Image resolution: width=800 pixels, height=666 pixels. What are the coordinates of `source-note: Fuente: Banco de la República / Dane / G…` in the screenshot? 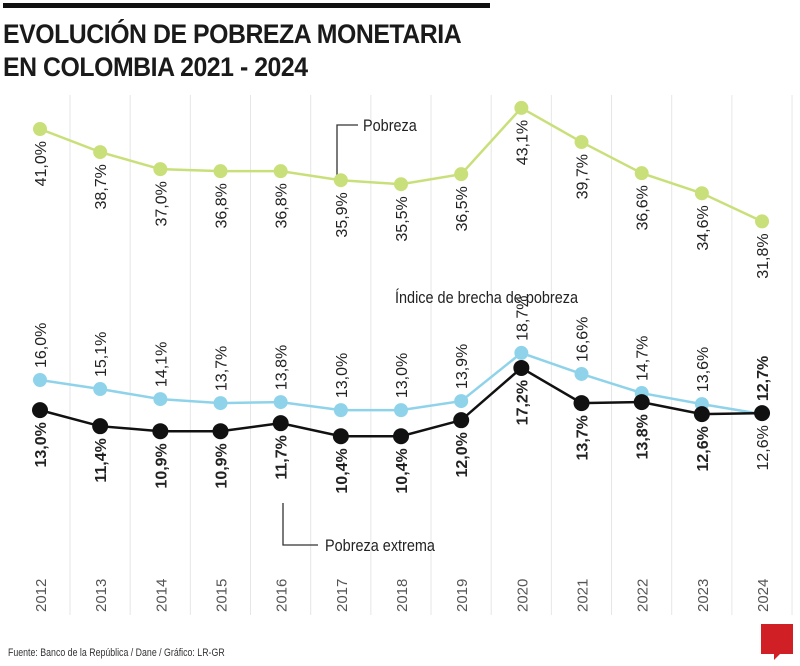 It's located at (116, 653).